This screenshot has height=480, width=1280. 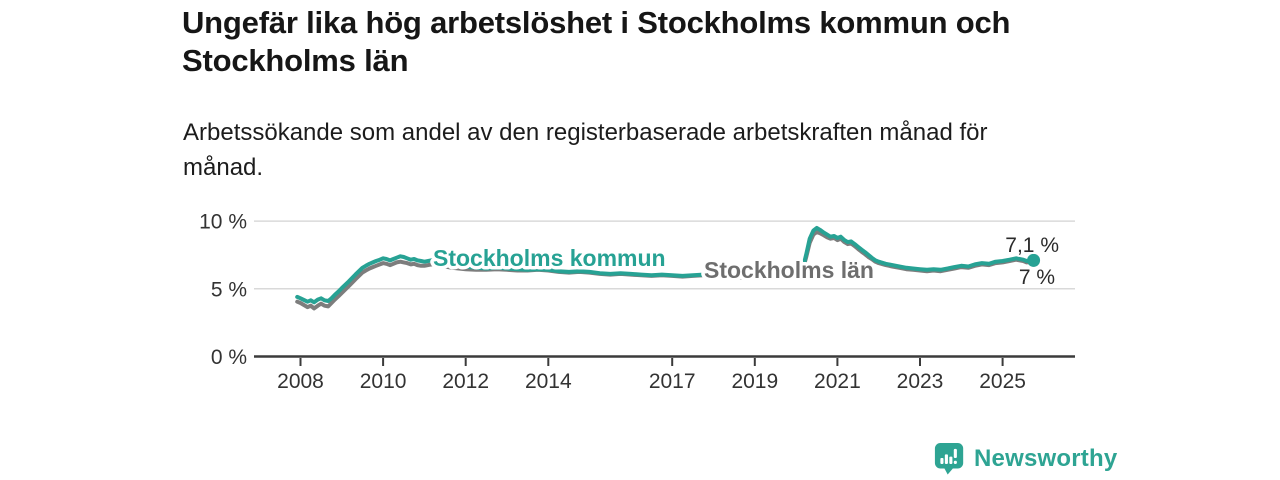 What do you see at coordinates (383, 381) in the screenshot?
I see `x-tick-label: 2010` at bounding box center [383, 381].